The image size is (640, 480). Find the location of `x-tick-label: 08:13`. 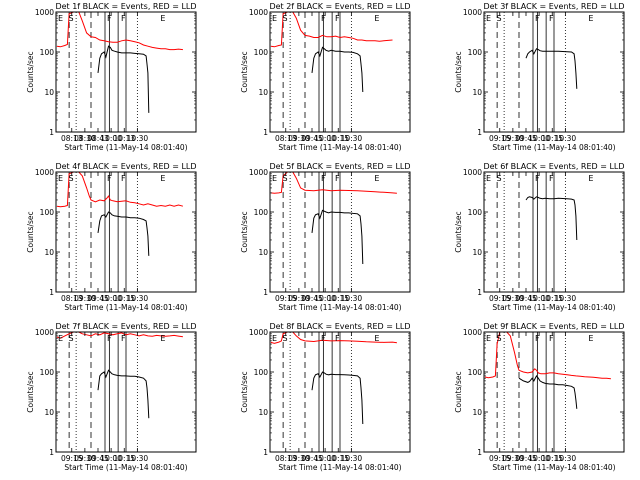

x-tick-label: 08:13 is located at coordinates (286, 138).